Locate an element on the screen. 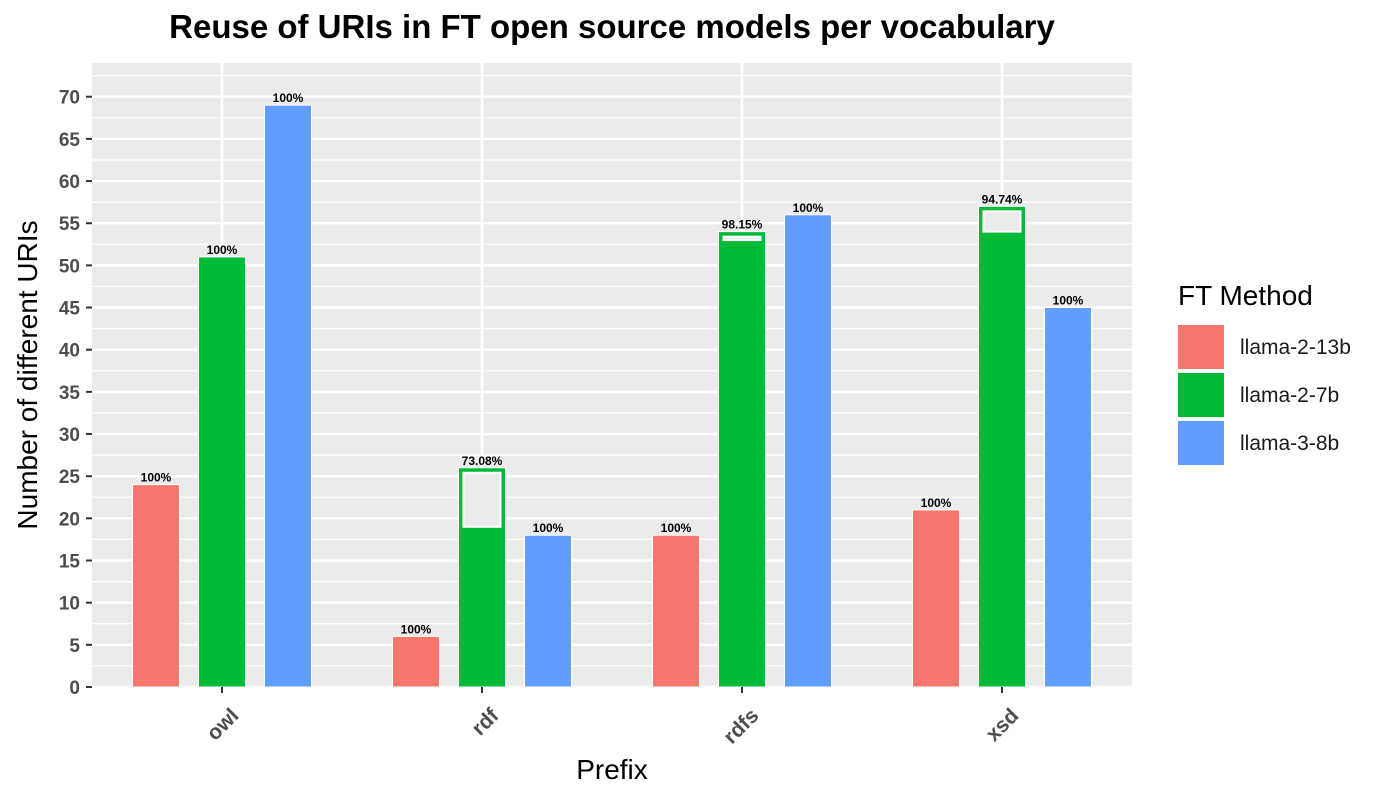 The height and width of the screenshot is (800, 1400). y-tick-label: 15 is located at coordinates (70, 562).